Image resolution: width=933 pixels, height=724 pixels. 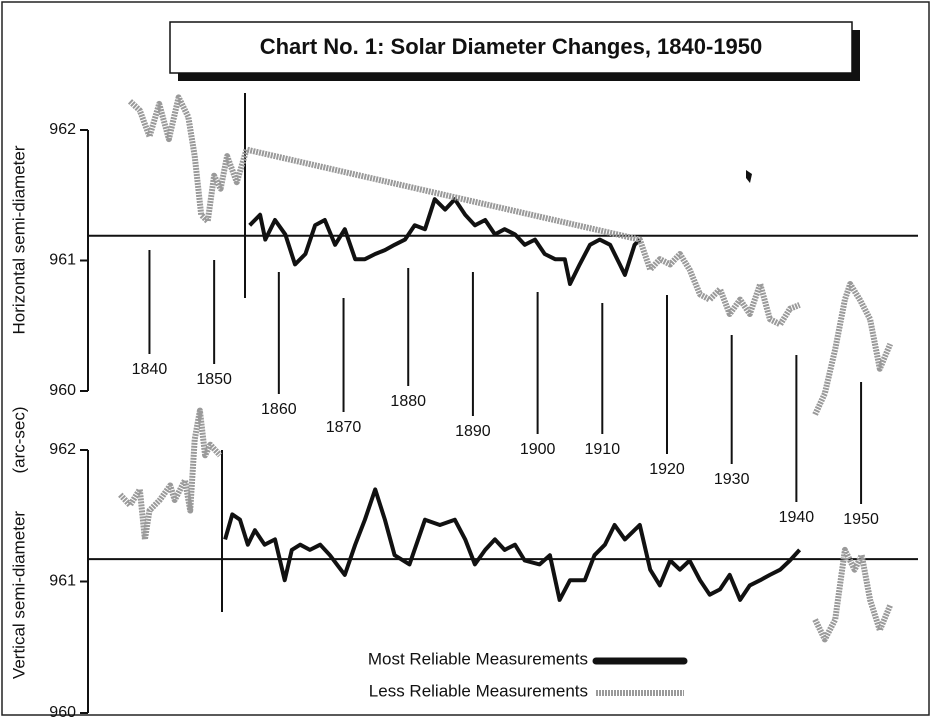 What do you see at coordinates (749, 176) in the screenshot?
I see `speck` at bounding box center [749, 176].